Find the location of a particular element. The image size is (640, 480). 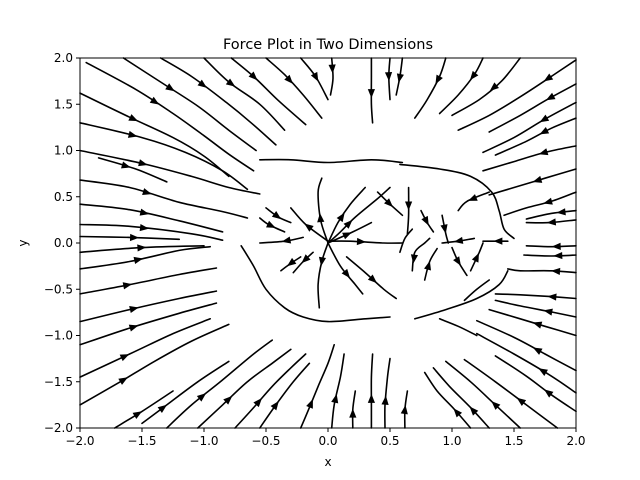

x-axis-label: x is located at coordinates (327, 462).